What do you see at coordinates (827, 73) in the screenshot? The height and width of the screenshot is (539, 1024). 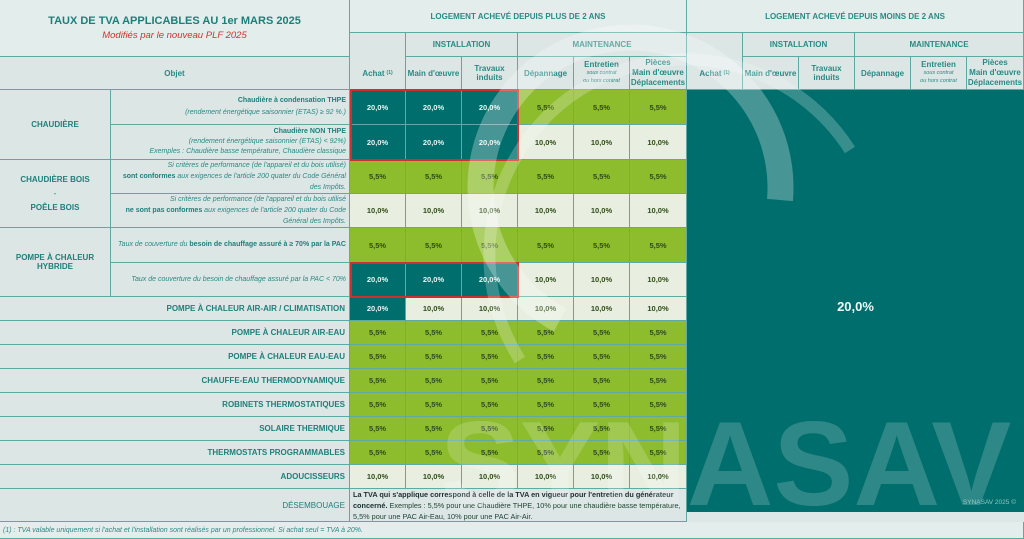 I see `col-travaux-2: Travaux induits` at bounding box center [827, 73].